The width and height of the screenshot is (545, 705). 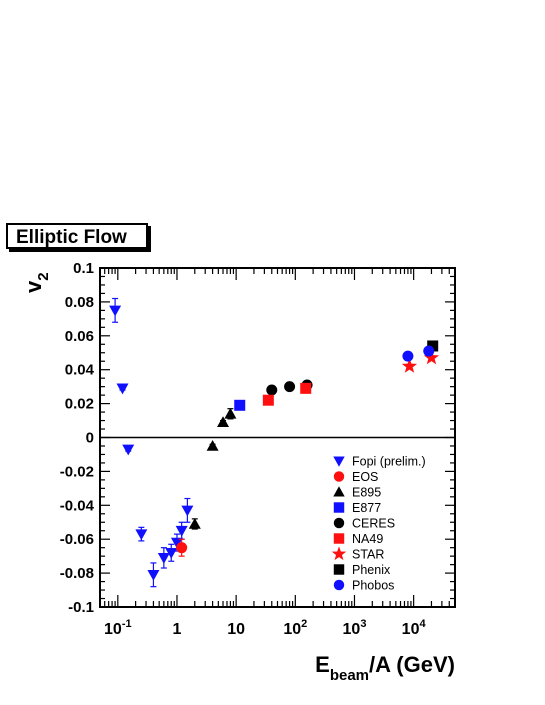 I want to click on legend-label: Phobos, so click(x=373, y=586).